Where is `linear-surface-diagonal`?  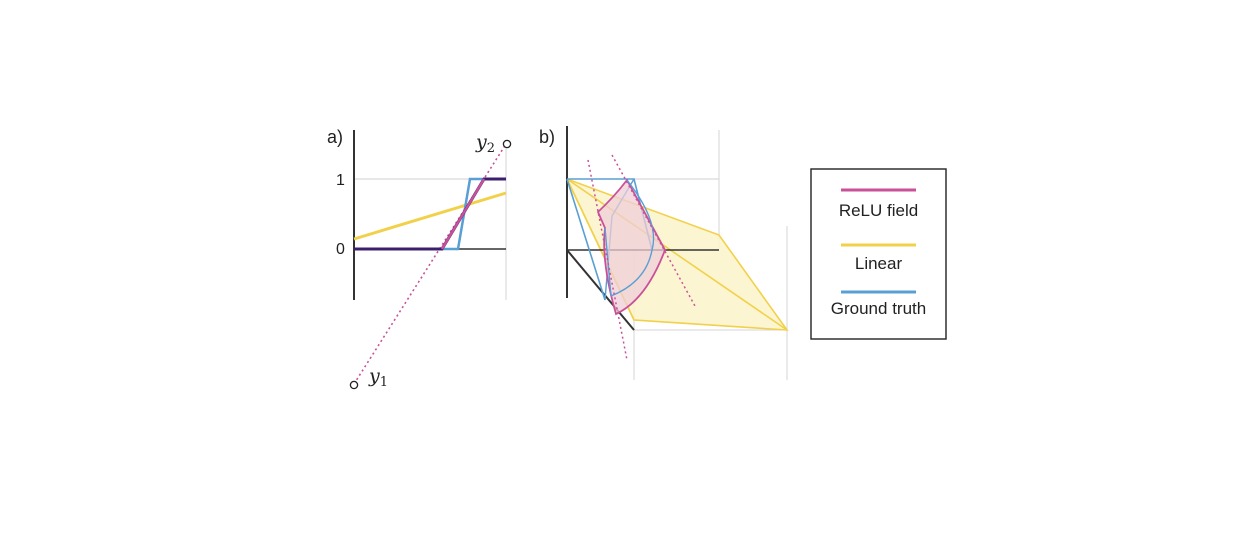 linear-surface-diagonal is located at coordinates (677, 254).